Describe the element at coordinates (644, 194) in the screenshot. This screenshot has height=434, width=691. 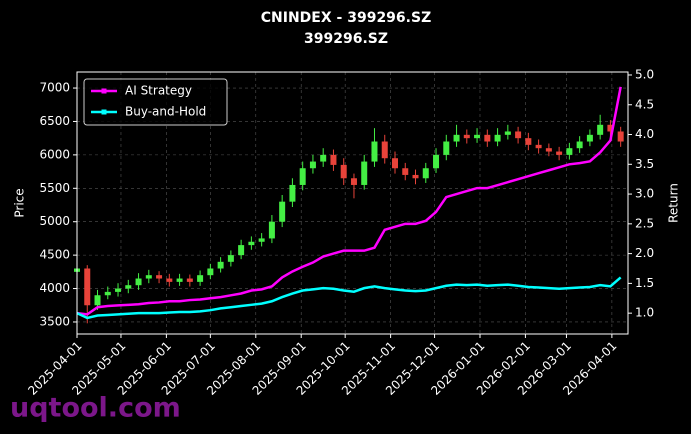
I see `y2-tick-label: 3.0` at that location.